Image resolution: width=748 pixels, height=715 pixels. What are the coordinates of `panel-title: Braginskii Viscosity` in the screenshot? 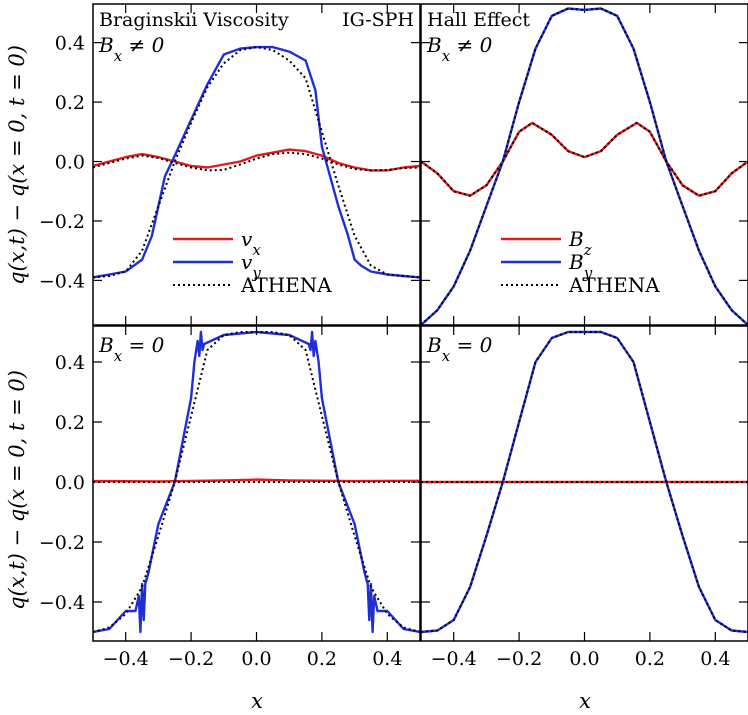 It's located at (194, 20).